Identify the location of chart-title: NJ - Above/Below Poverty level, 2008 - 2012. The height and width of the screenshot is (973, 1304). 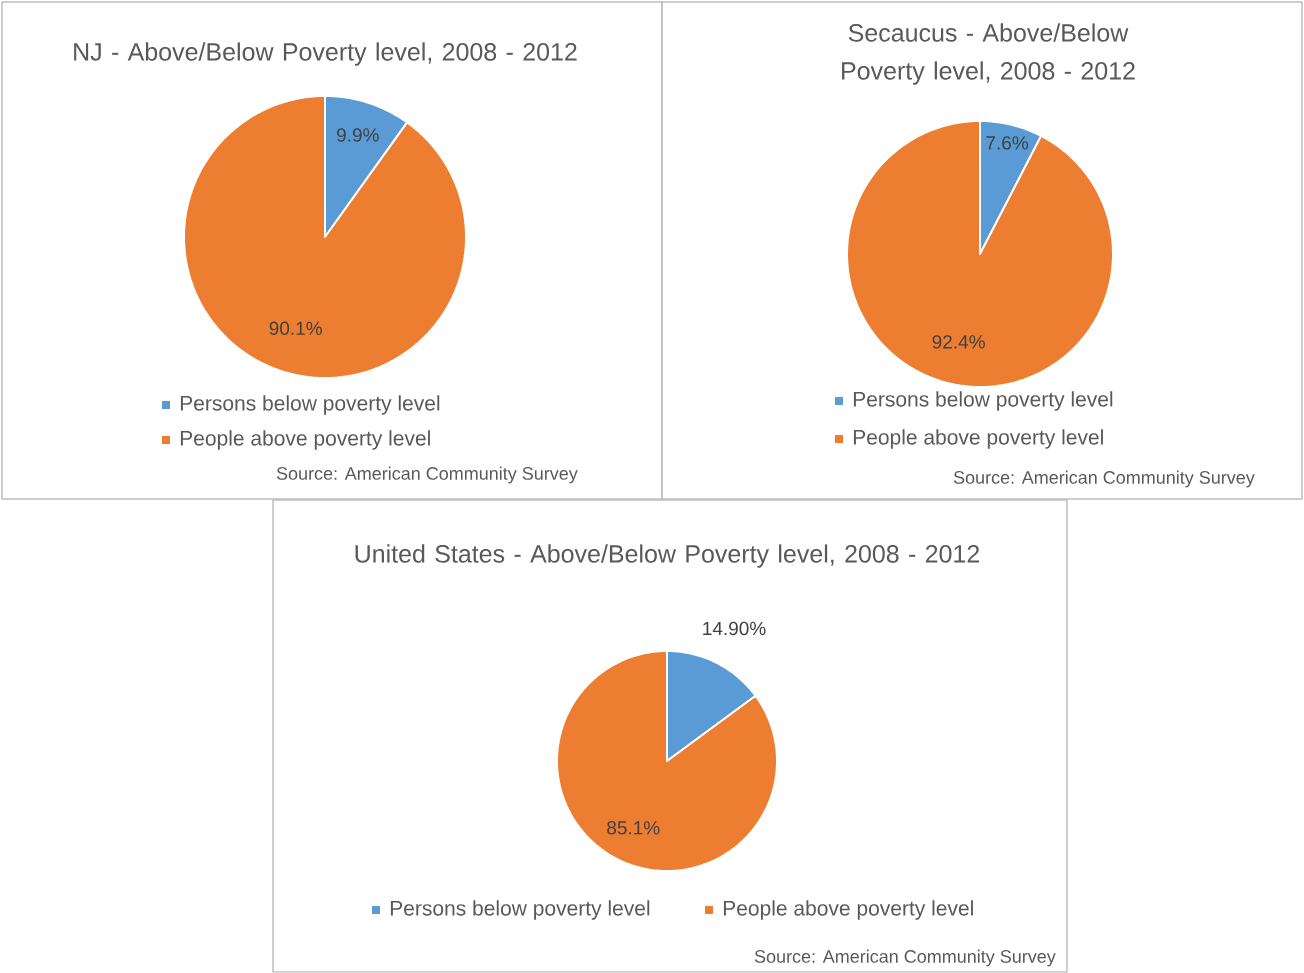
(325, 54).